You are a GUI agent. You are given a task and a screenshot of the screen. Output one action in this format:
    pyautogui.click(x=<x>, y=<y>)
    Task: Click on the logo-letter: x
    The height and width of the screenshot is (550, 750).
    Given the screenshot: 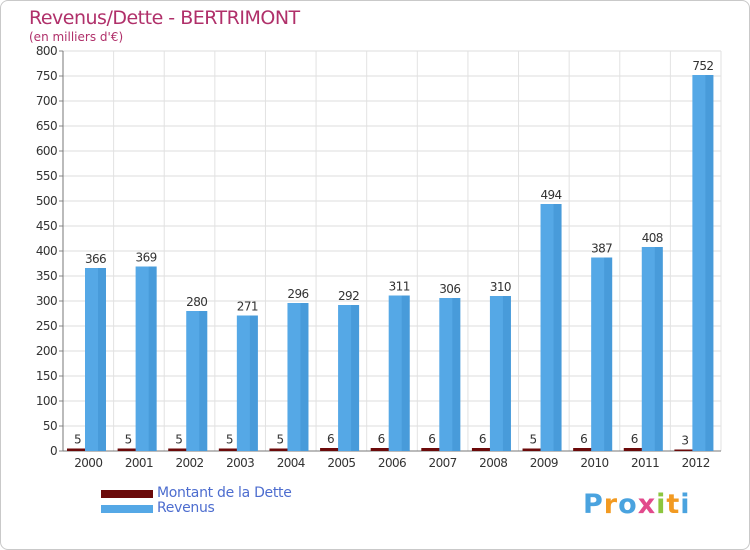 What is the action you would take?
    pyautogui.click(x=647, y=504)
    